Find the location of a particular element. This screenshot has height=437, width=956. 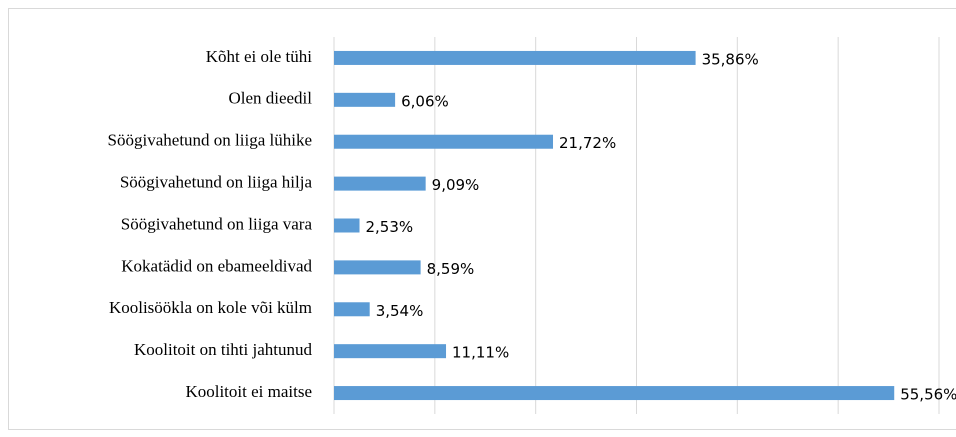

value-label: 6,06% is located at coordinates (425, 101).